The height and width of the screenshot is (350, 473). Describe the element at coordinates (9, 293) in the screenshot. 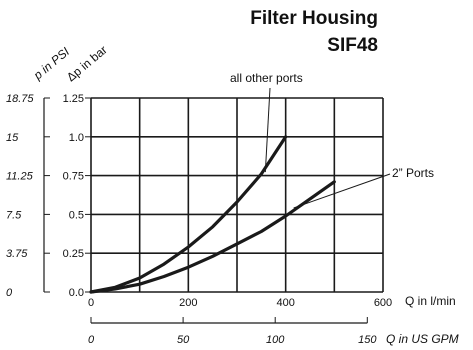

I see `y2-tick-label: 0` at that location.